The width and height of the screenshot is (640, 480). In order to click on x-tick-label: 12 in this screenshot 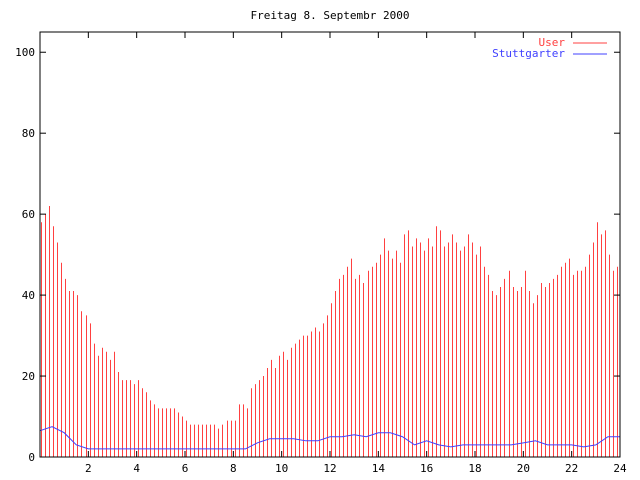, I will do `click(329, 468)`.